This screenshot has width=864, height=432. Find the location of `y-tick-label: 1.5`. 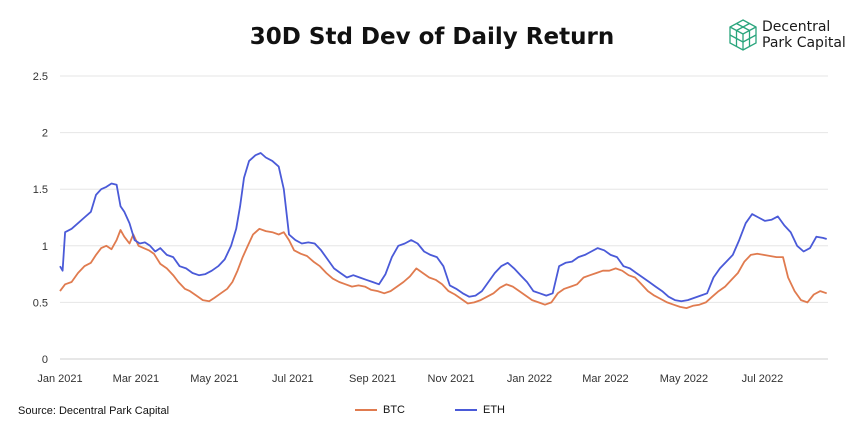

y-tick-label: 1.5 is located at coordinates (40, 190).